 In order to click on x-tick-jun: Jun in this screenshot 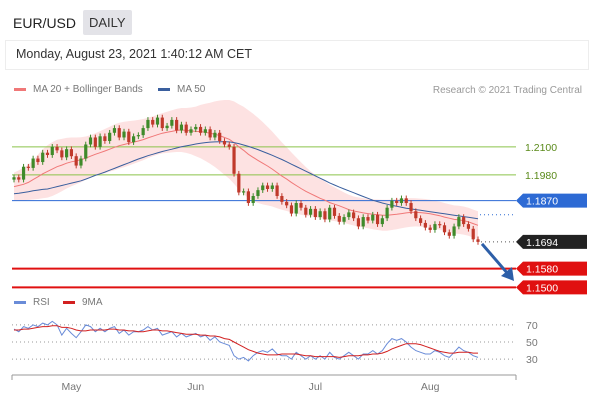, I will do `click(195, 387)`.